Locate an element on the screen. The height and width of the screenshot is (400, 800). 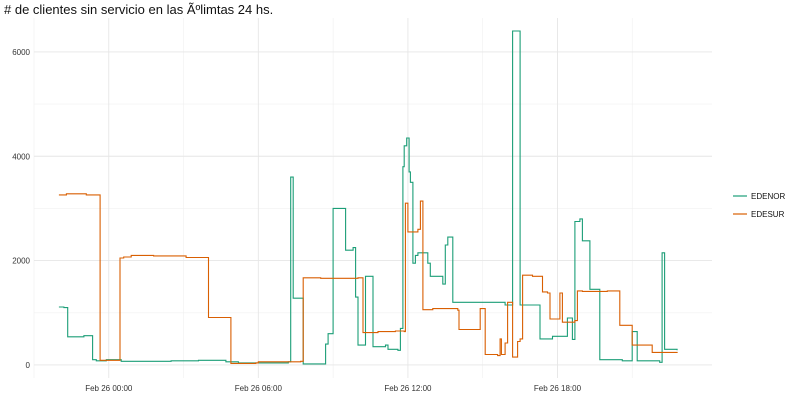
y-tick-label: 4000 is located at coordinates (21, 156).